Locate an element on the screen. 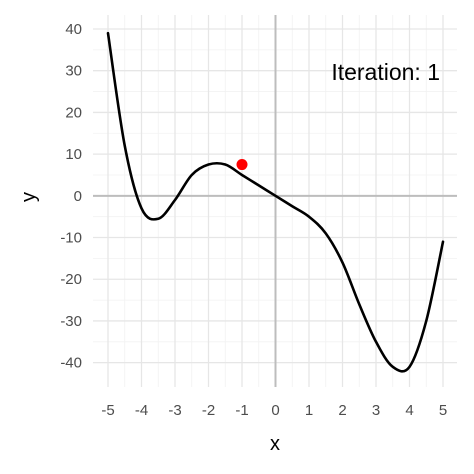 The image size is (474, 474). x-axis-title: x is located at coordinates (275, 444).